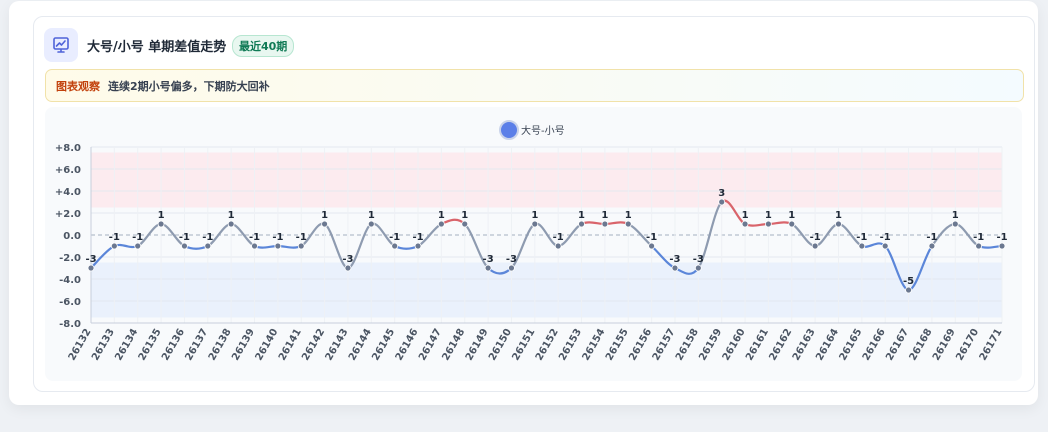 The width and height of the screenshot is (1048, 432). I want to click on y-tick-label: +4.0, so click(68, 192).